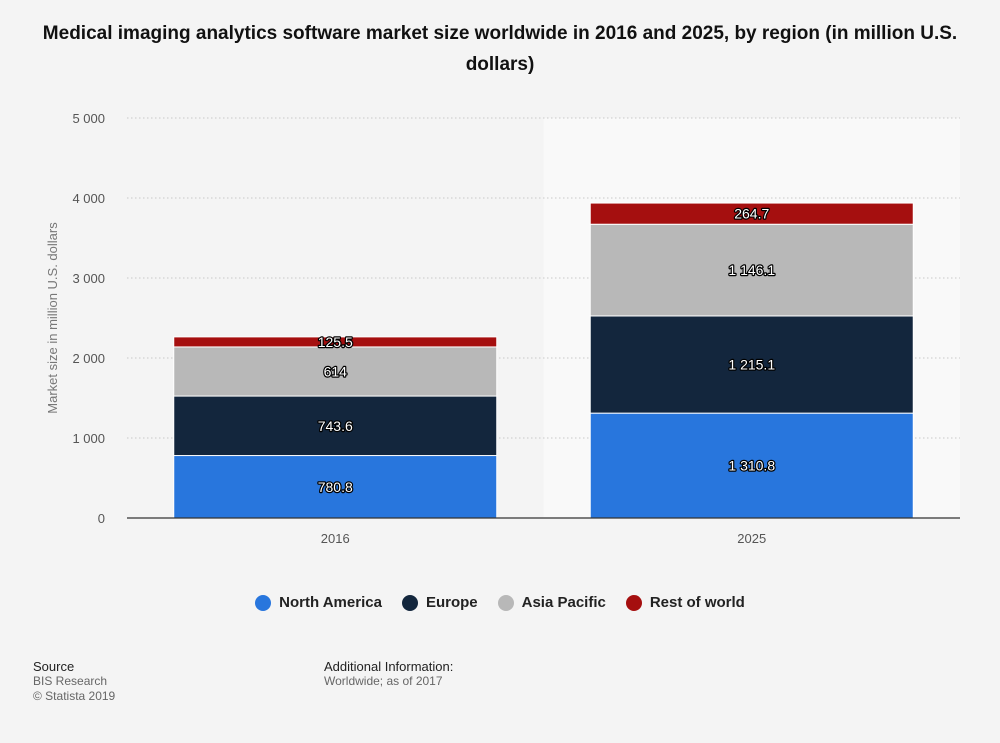 The width and height of the screenshot is (1000, 743). I want to click on data-label: 614, so click(336, 371).